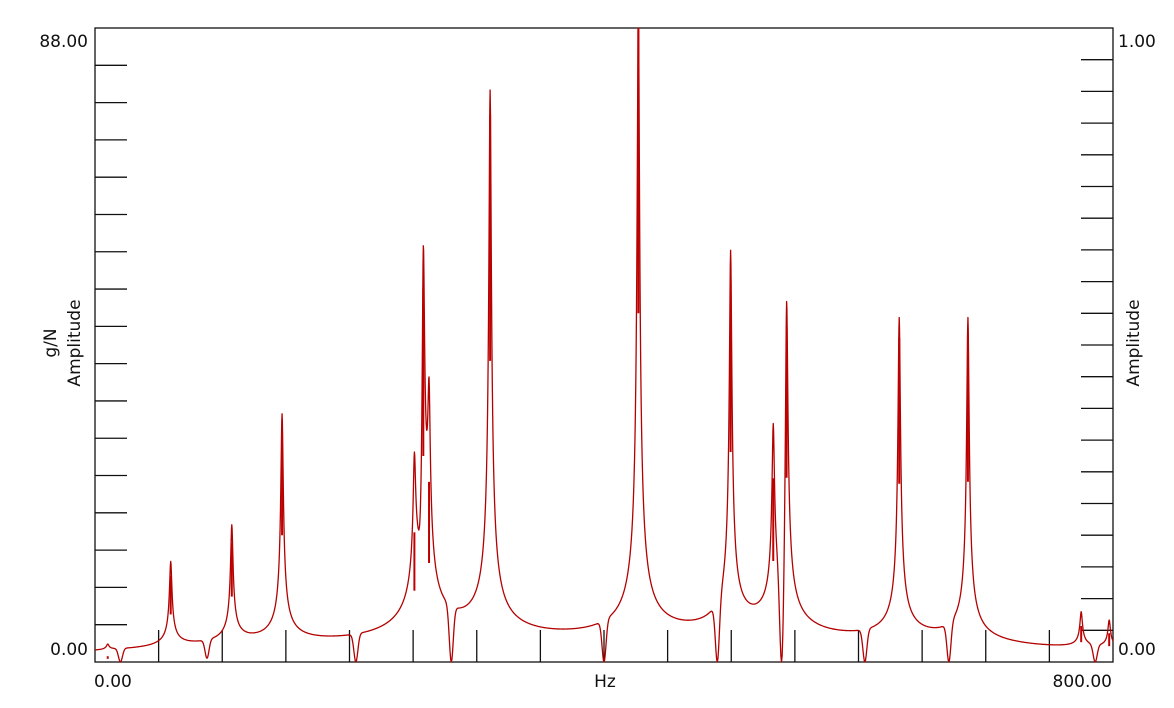 The image size is (1174, 708). Describe the element at coordinates (75, 342) in the screenshot. I see `y-left-axis-title: Amplitude` at that location.